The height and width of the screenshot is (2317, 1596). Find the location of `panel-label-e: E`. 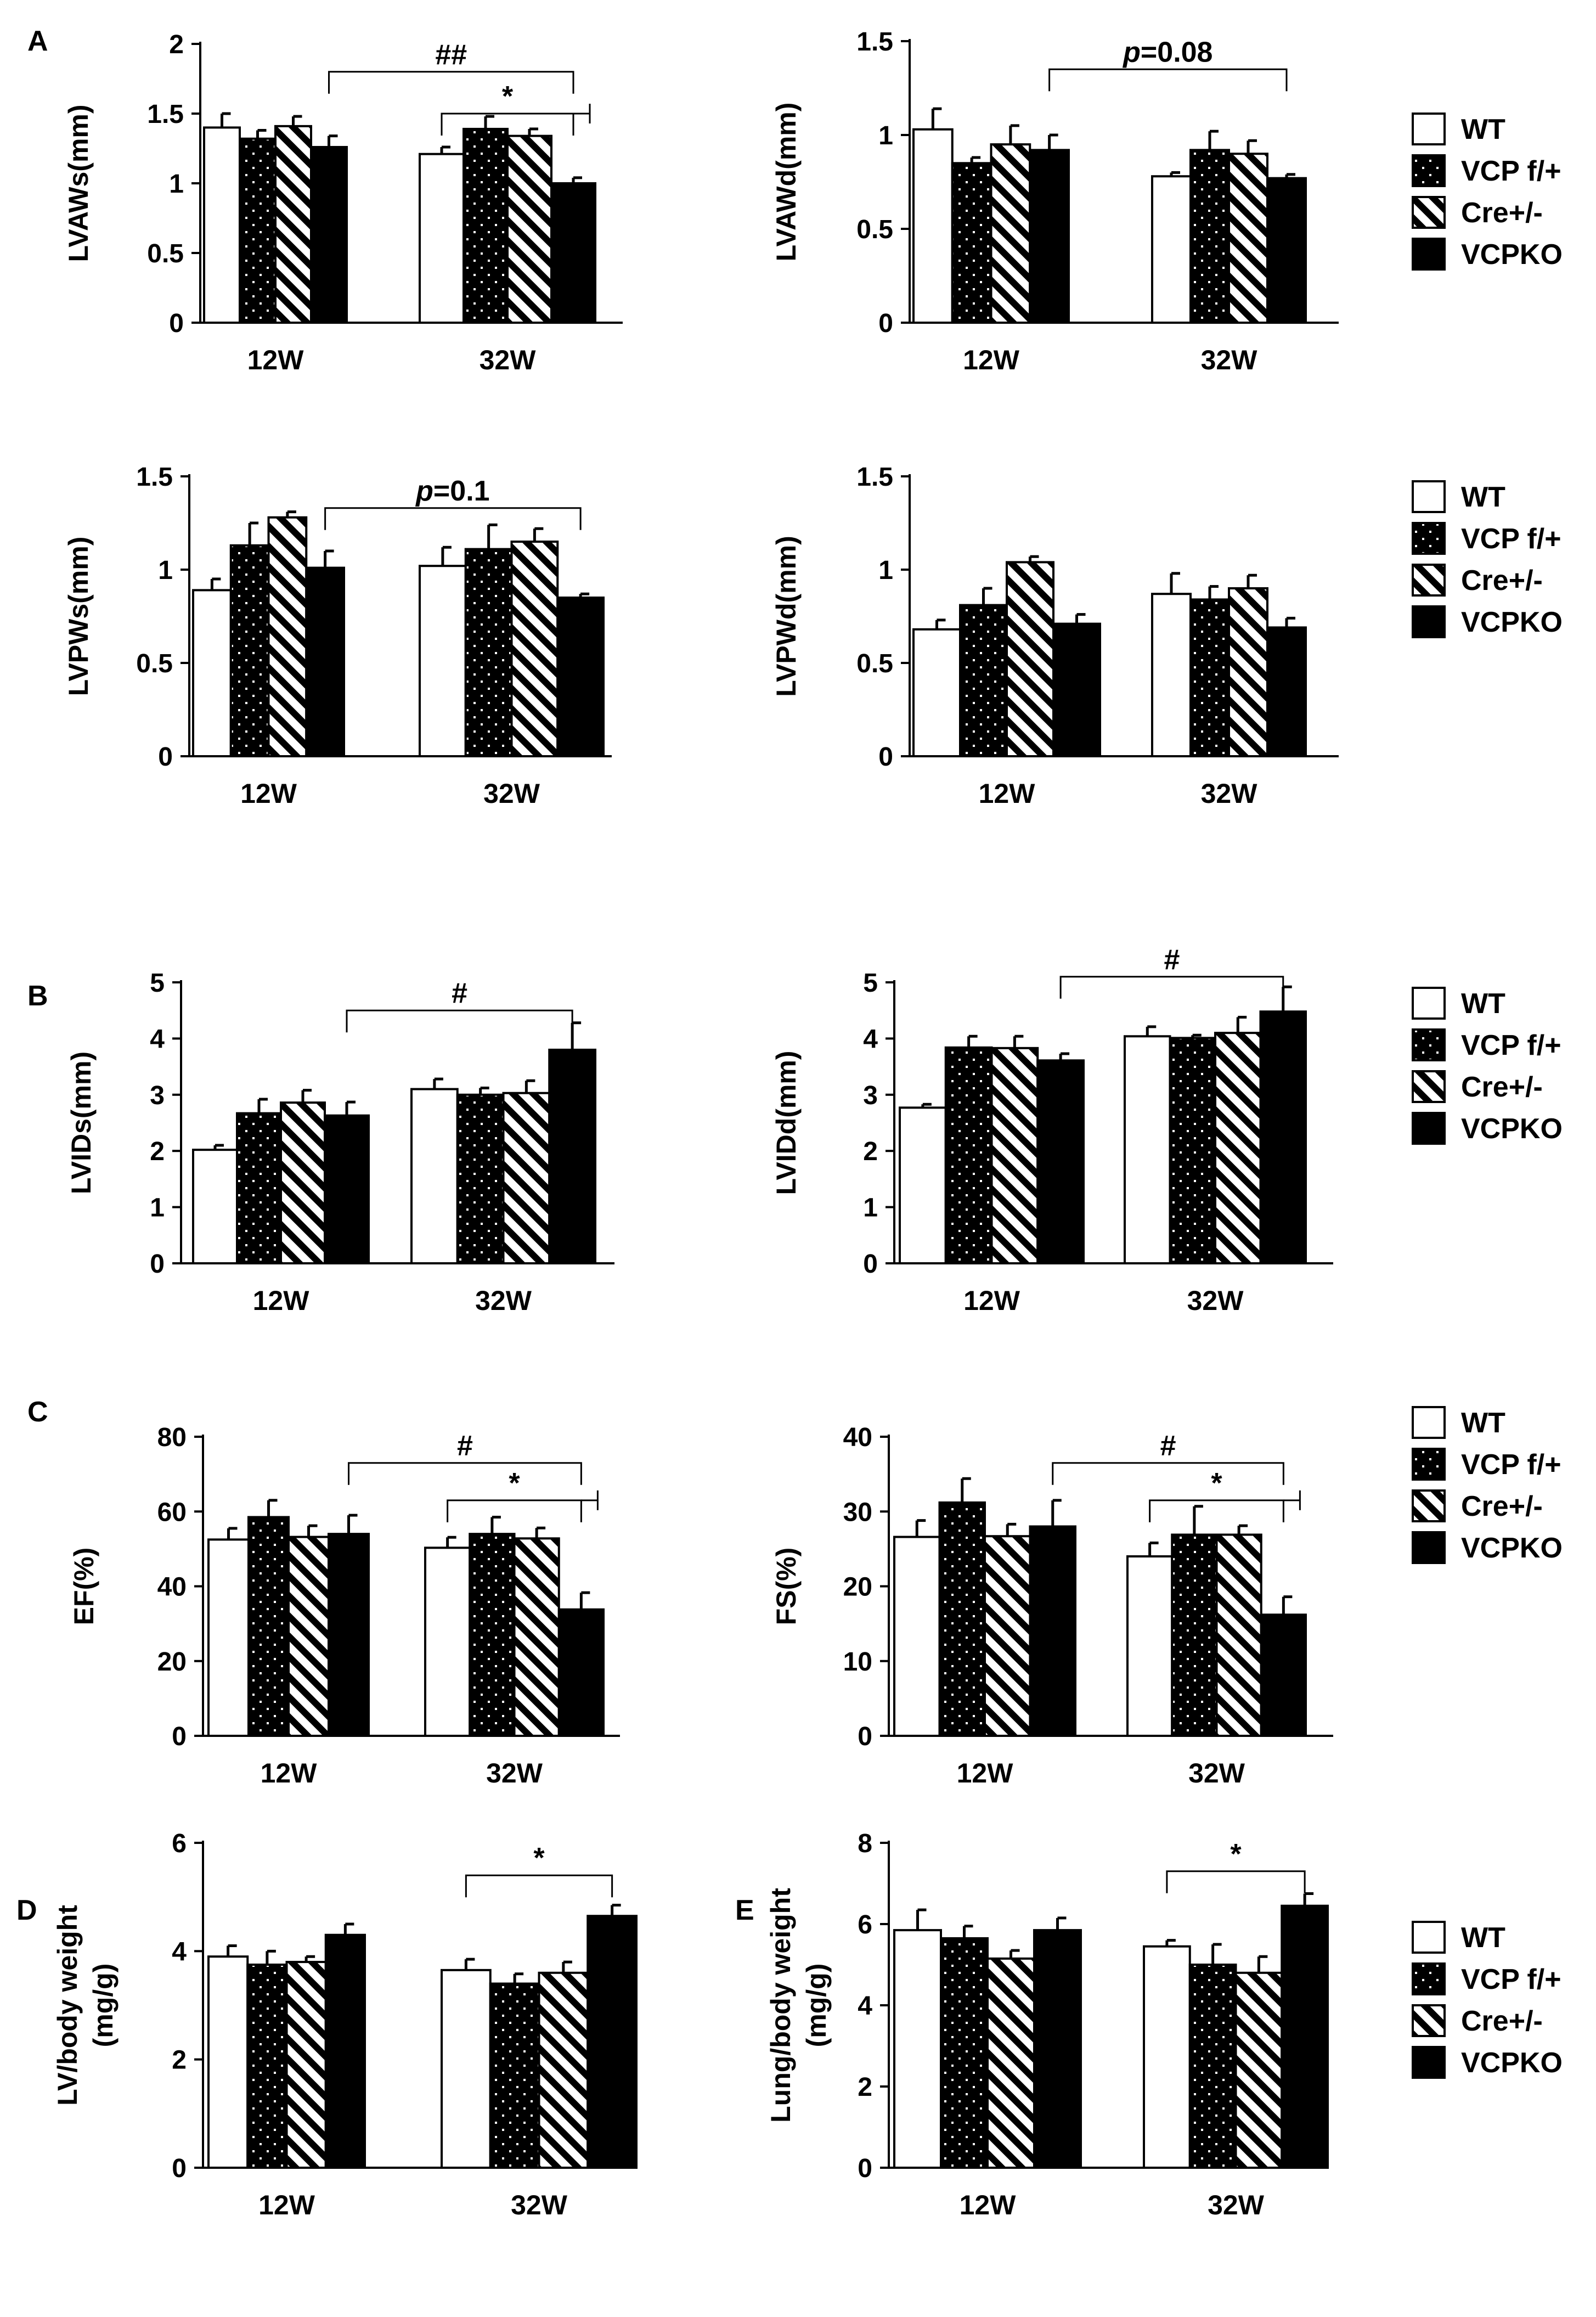

panel-label-e: E is located at coordinates (744, 1910).